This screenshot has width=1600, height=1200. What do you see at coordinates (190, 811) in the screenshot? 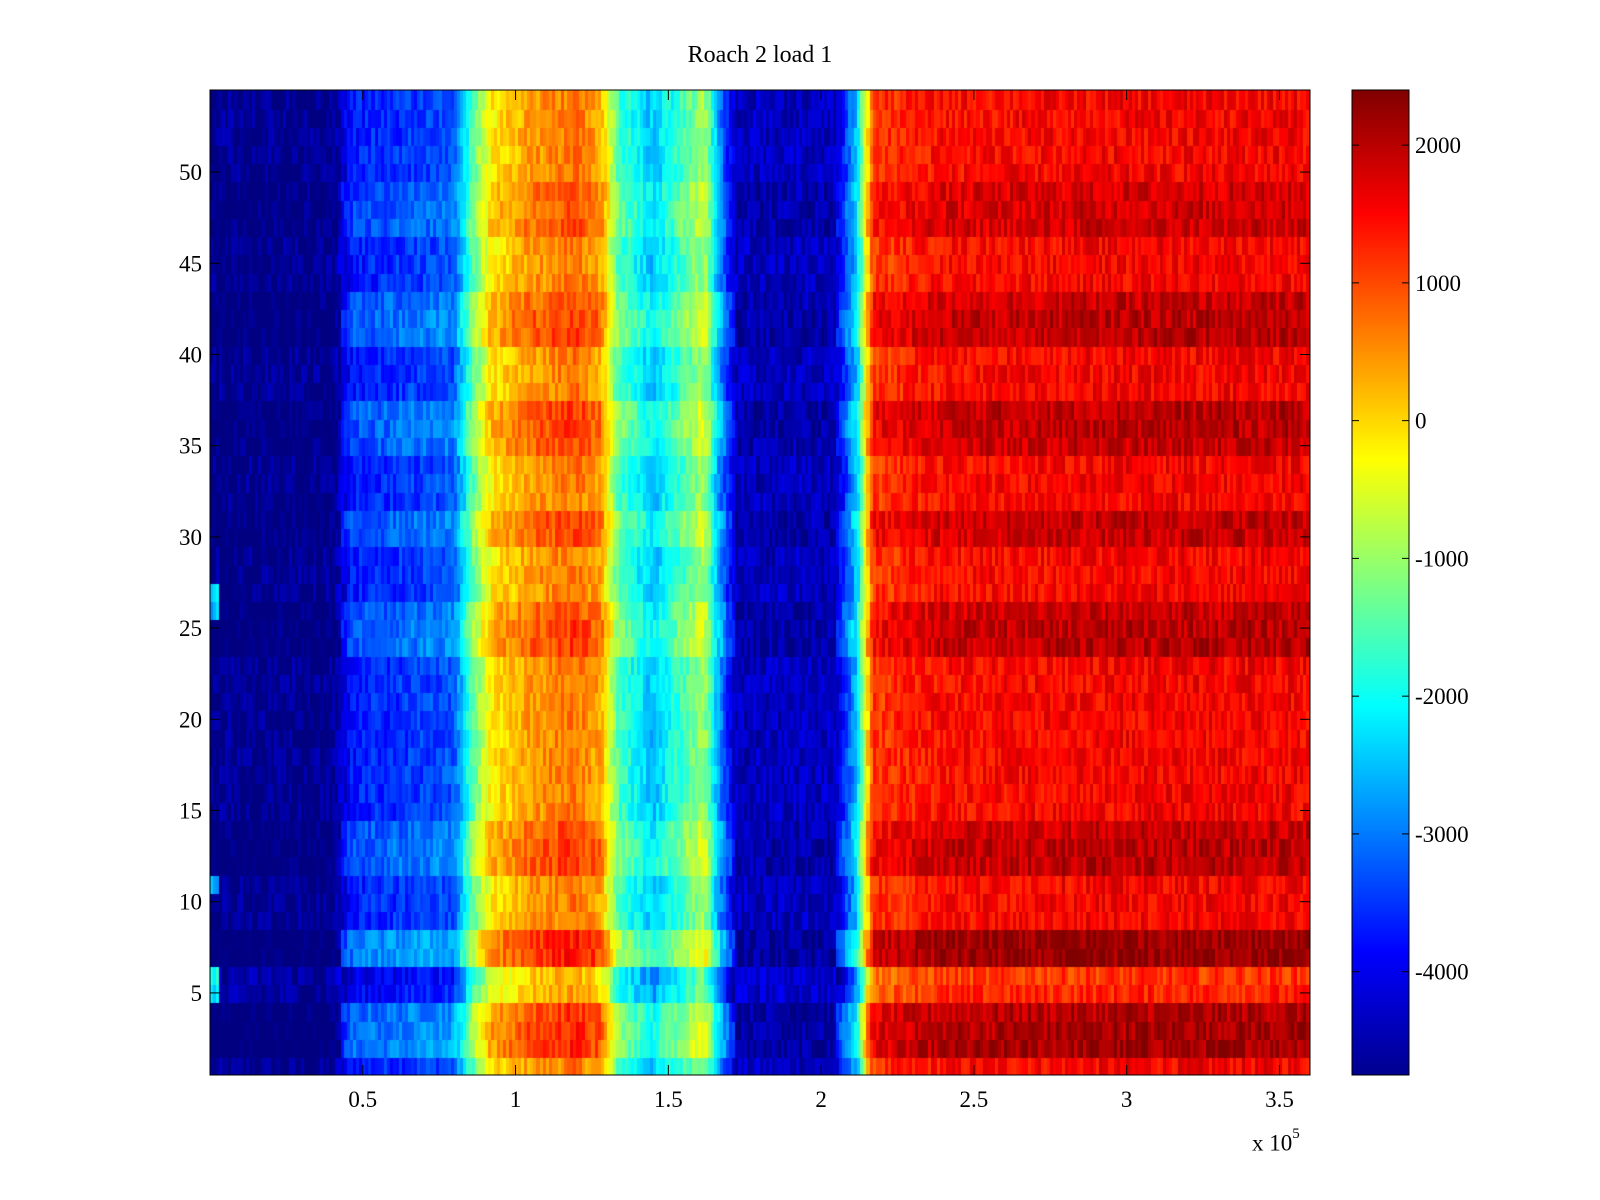
I see `y-tick-label: 15` at bounding box center [190, 811].